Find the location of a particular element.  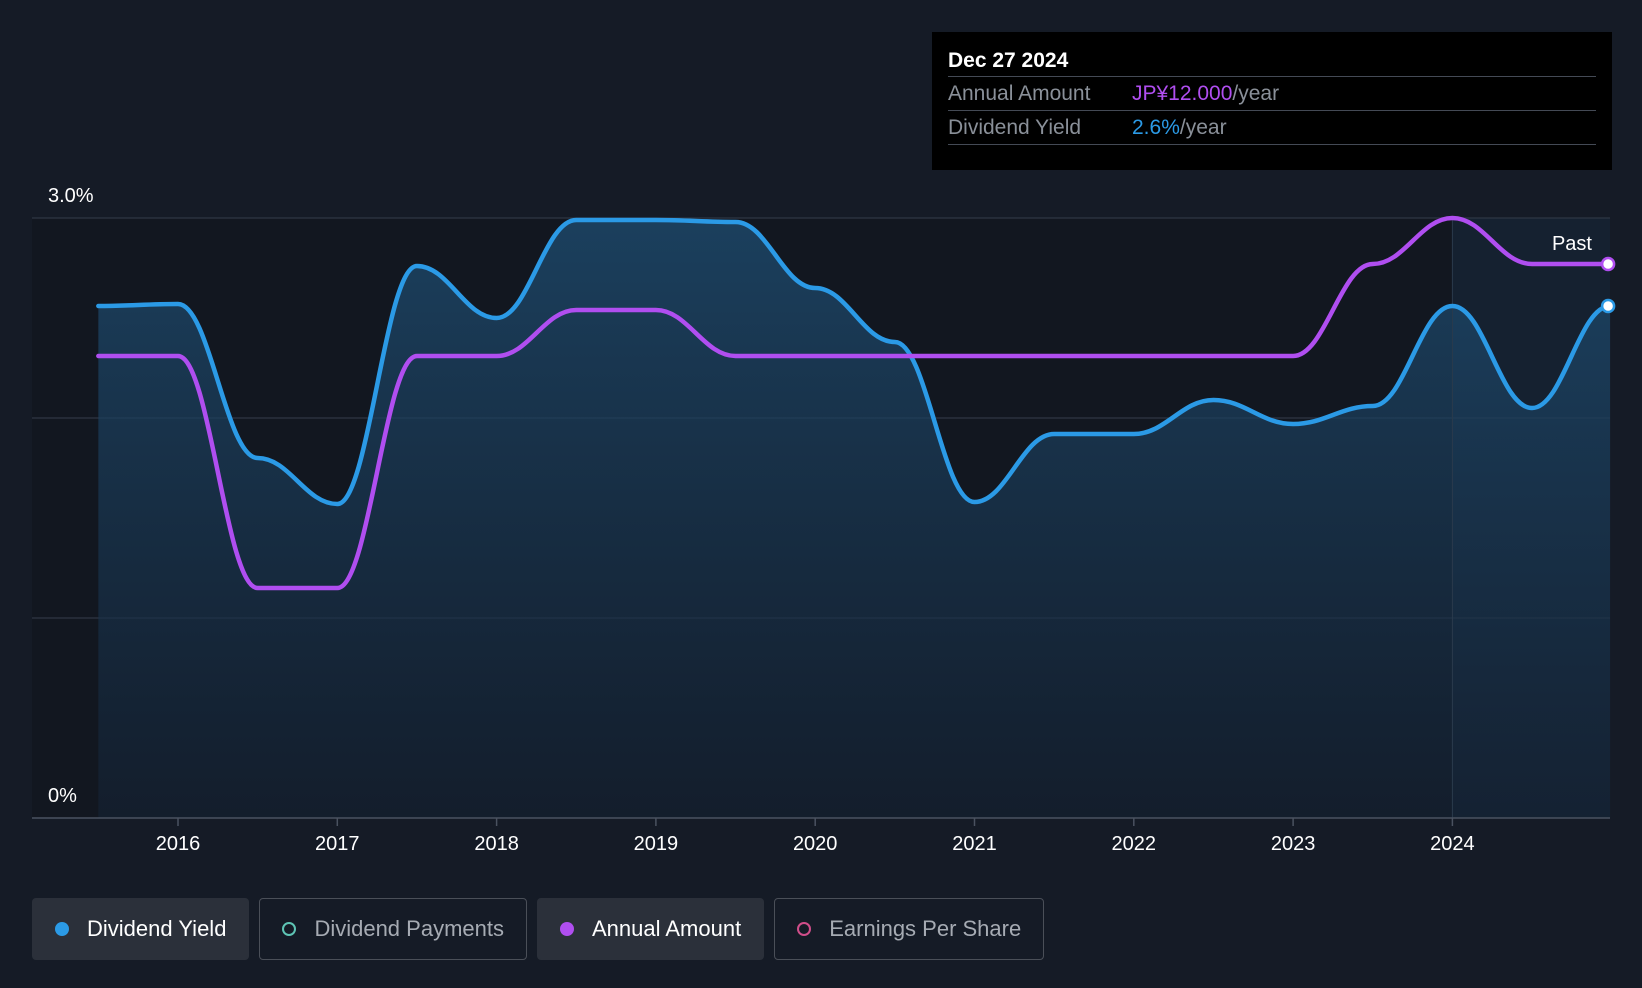

annual-amount-end-marker is located at coordinates (1608, 264).